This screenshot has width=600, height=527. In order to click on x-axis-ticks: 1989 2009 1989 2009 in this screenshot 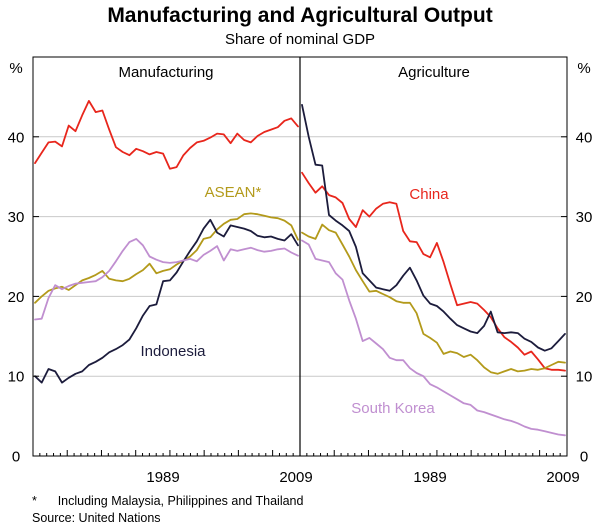, I will do `click(309, 468)`.